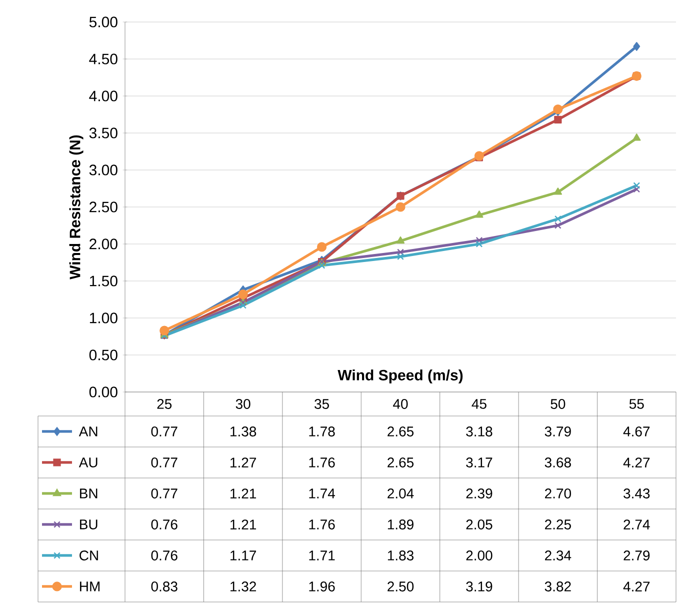 The height and width of the screenshot is (605, 680). Describe the element at coordinates (103, 170) in the screenshot. I see `y-tick-label: 3.00` at that location.